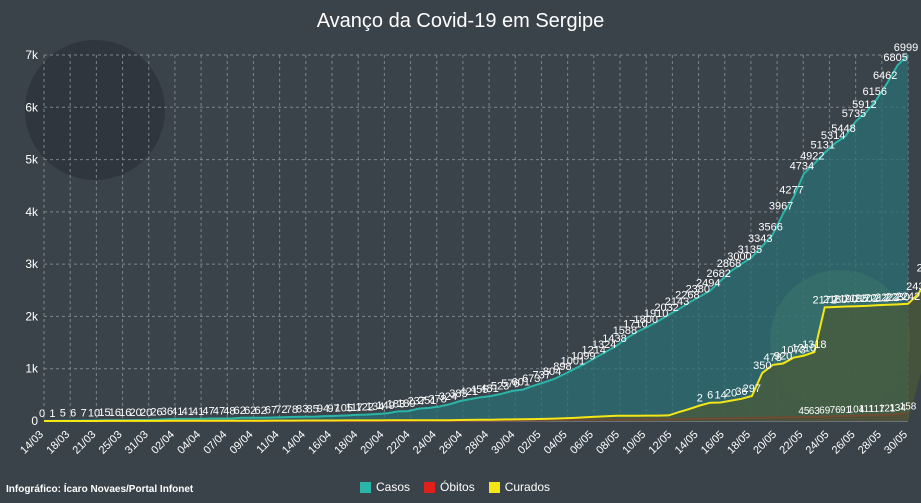 The width and height of the screenshot is (921, 503). What do you see at coordinates (469, 392) in the screenshot?
I see `data-label-casos: 421` at bounding box center [469, 392].